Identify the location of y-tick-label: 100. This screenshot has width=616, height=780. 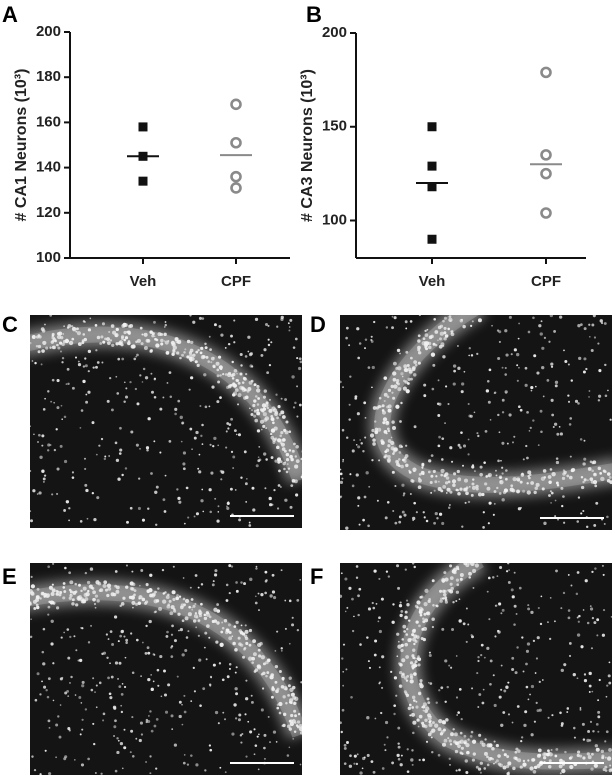
(48, 257).